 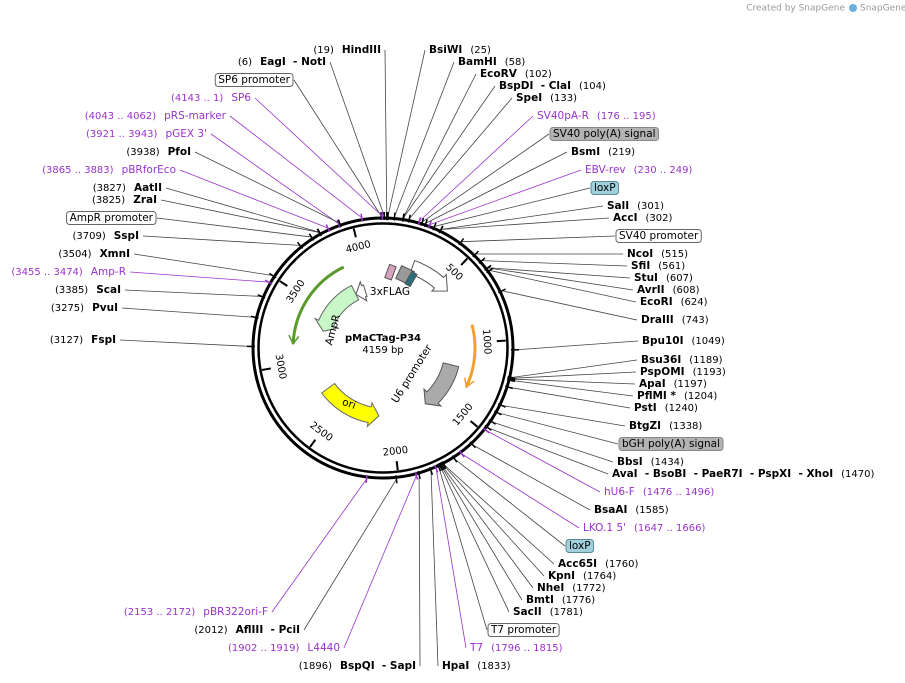 What do you see at coordinates (515, 62) in the screenshot?
I see `label-location: (58)` at bounding box center [515, 62].